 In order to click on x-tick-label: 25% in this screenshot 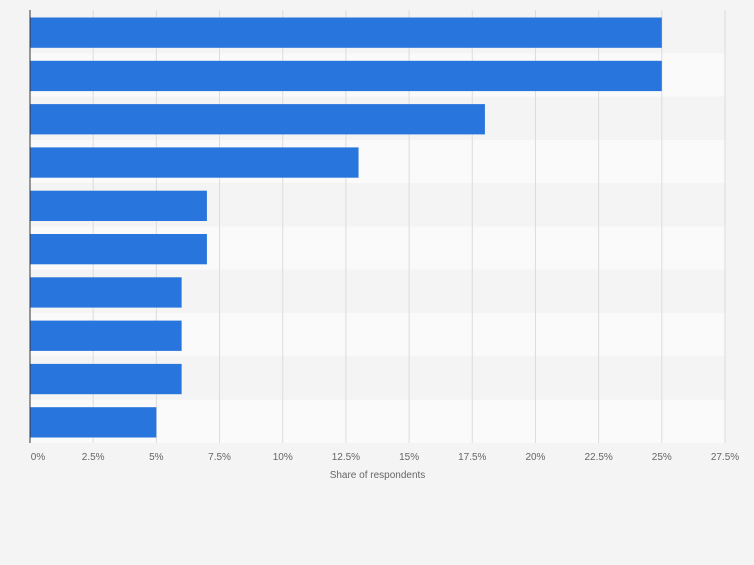, I will do `click(662, 457)`.